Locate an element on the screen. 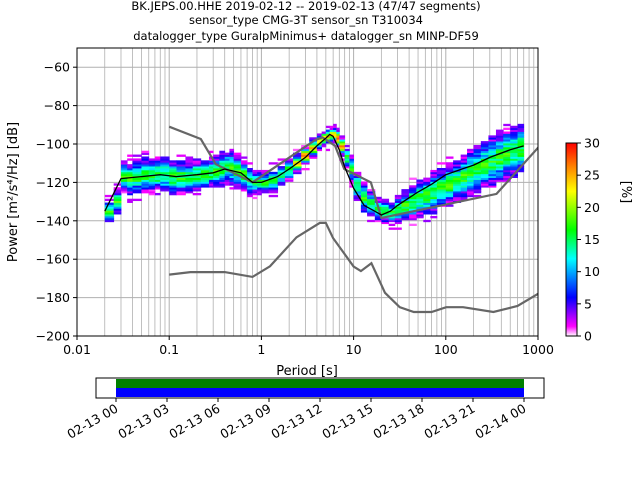 The image size is (640, 480). chart-title-line-2: sensor_type CMG-3T sensor_sn T310034 is located at coordinates (306, 20).